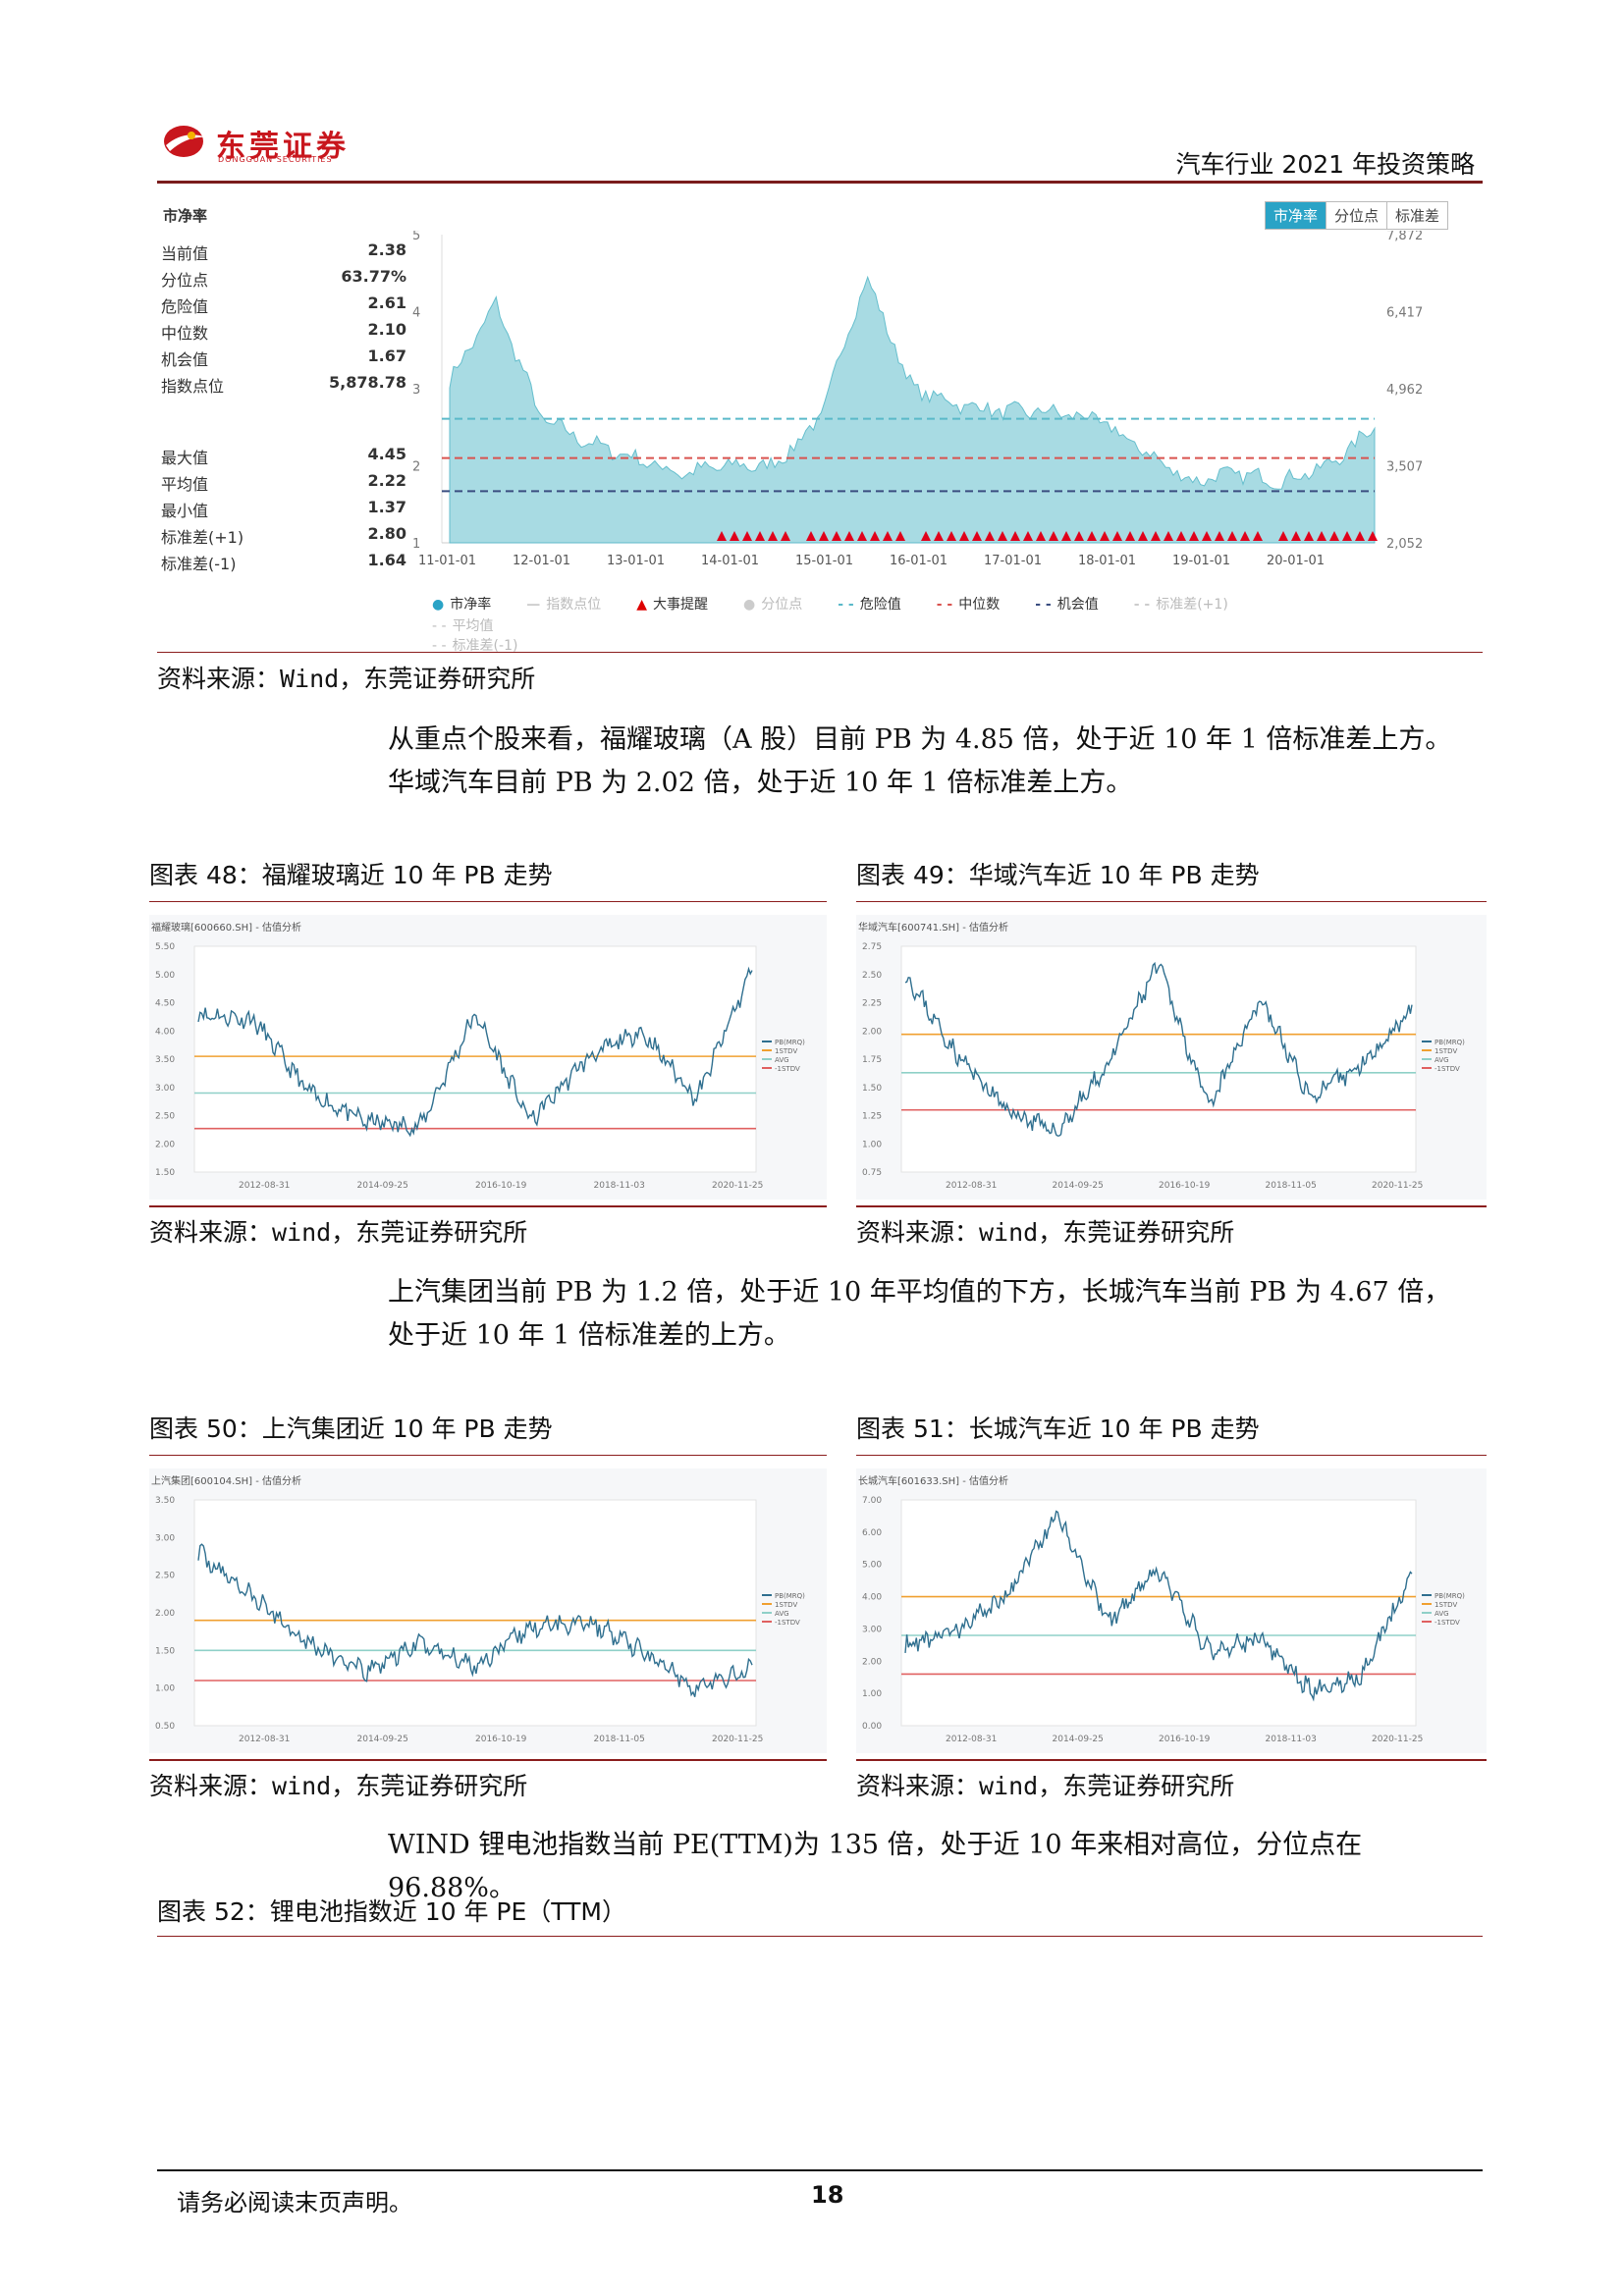 This screenshot has width=1624, height=2296. What do you see at coordinates (185, 458) in the screenshot?
I see `stat-label: 最大值` at bounding box center [185, 458].